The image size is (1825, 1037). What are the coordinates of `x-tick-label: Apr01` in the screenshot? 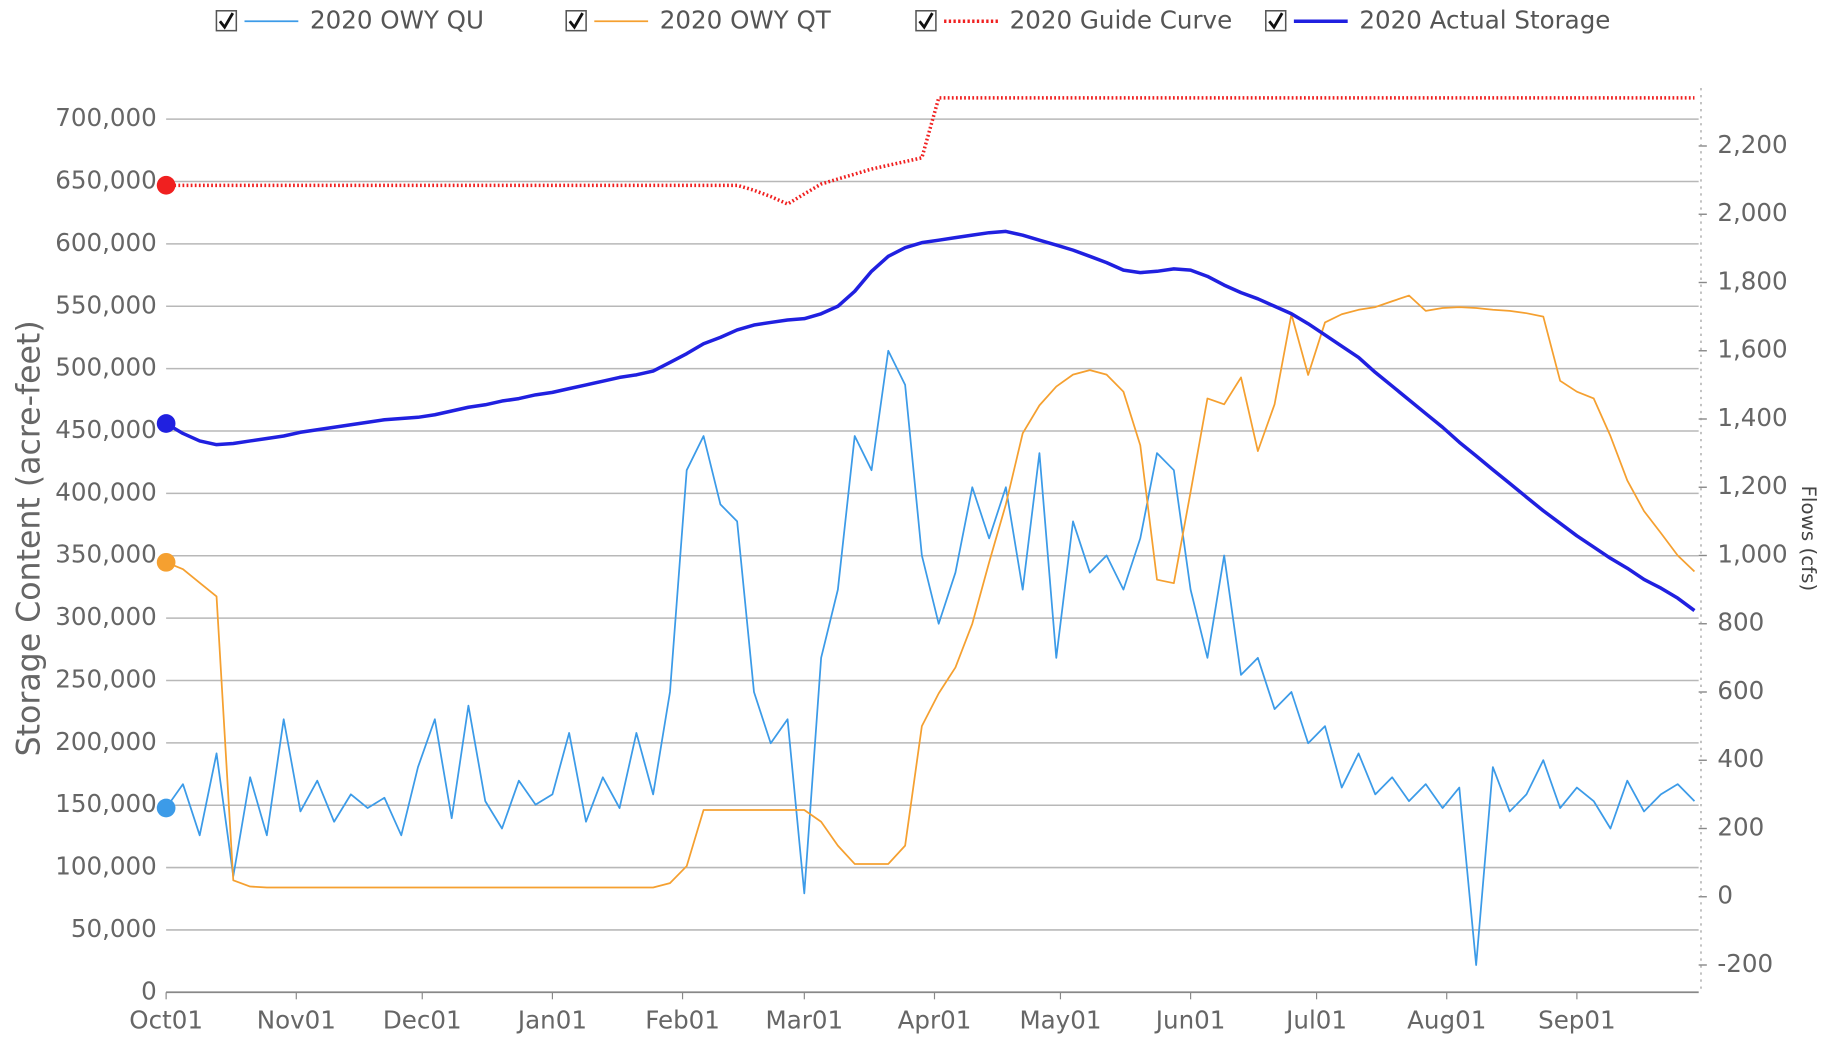 It's located at (935, 1020).